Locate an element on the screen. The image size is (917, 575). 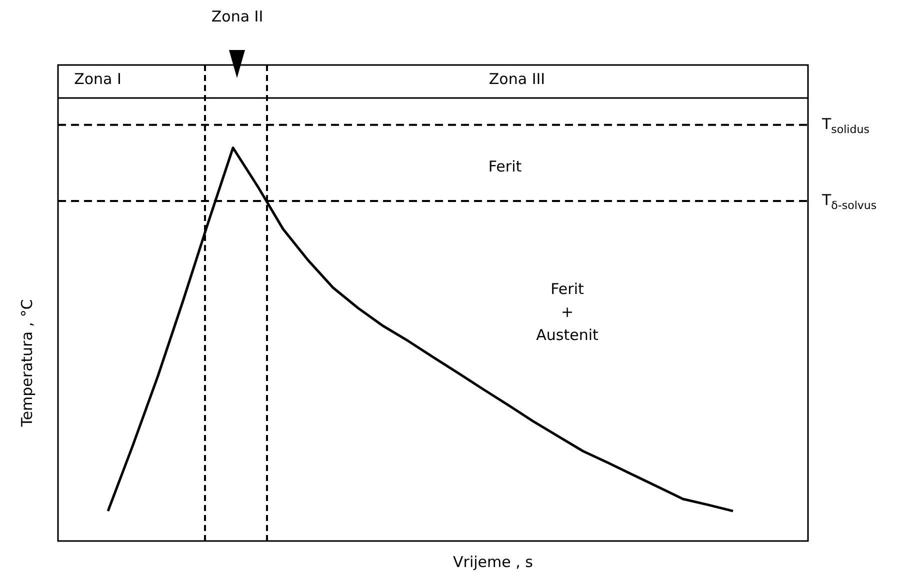
annotation: Ferit + Austenit is located at coordinates (567, 312).